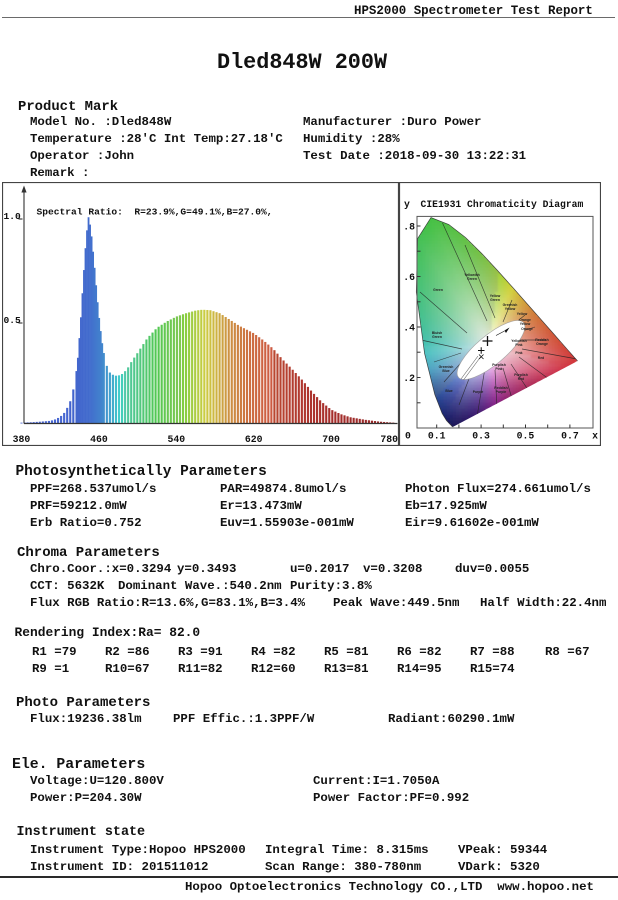 This screenshot has height=900, width=618. What do you see at coordinates (331, 439) in the screenshot?
I see `svg-text: 700` at bounding box center [331, 439].